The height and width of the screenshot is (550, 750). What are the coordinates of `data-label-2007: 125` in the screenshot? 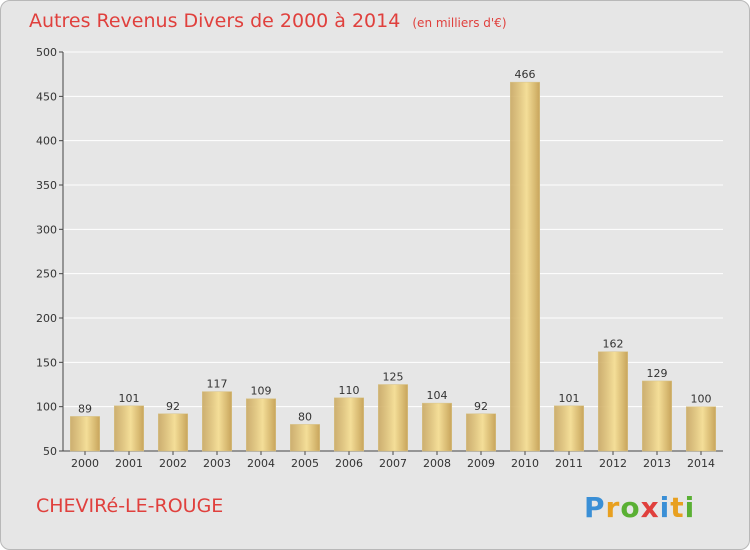 It's located at (393, 377).